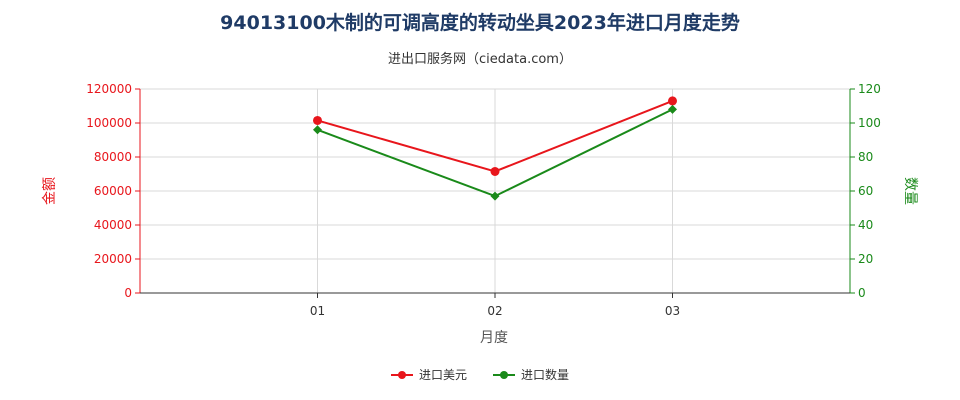 This screenshot has height=400, width=960. What do you see at coordinates (672, 311) in the screenshot?
I see `x-tick-label: 03` at bounding box center [672, 311].